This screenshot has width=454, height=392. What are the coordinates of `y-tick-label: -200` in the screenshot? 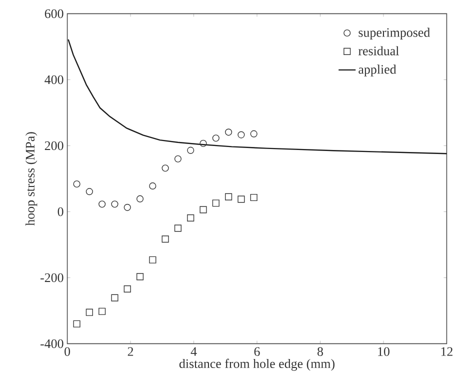 It's located at (52, 277).